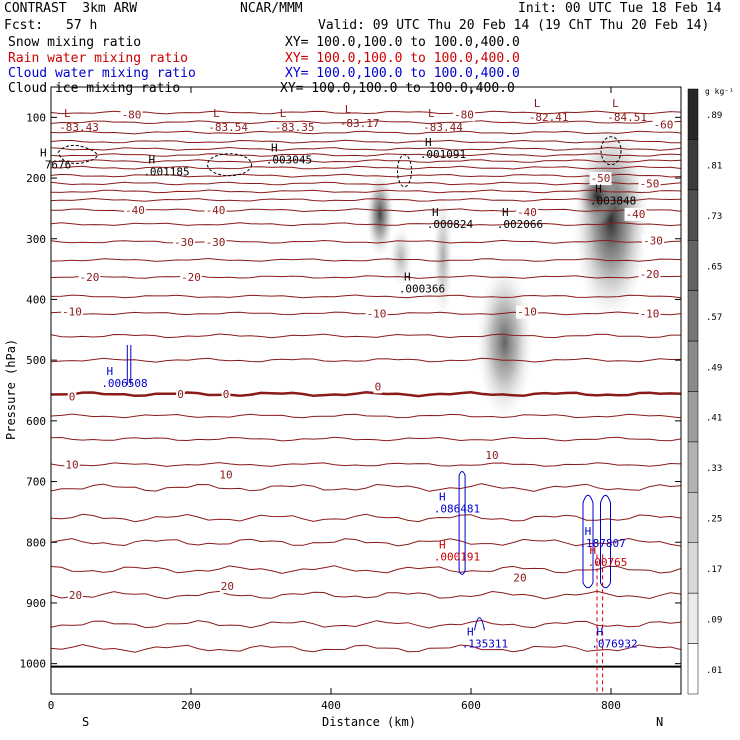  I want to click on x-tick-label: 600, so click(471, 705).